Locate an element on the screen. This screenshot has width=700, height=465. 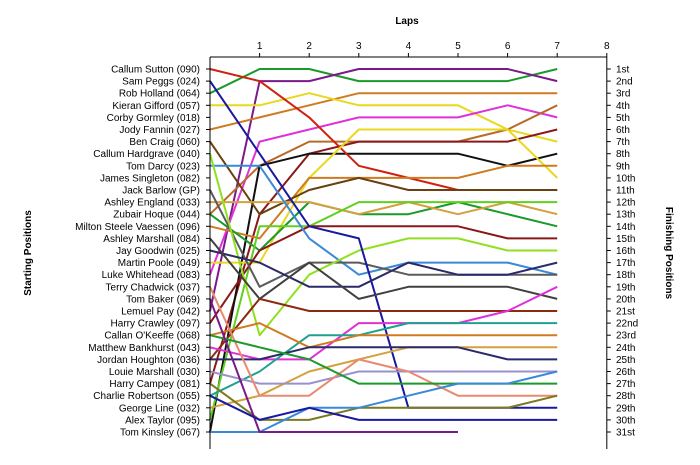
finishing-position-label: 7th is located at coordinates (623, 142).